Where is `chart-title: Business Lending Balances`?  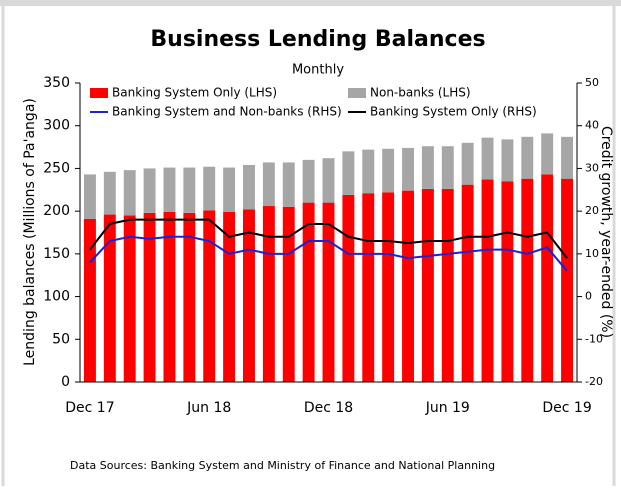 chart-title: Business Lending Balances is located at coordinates (317, 39).